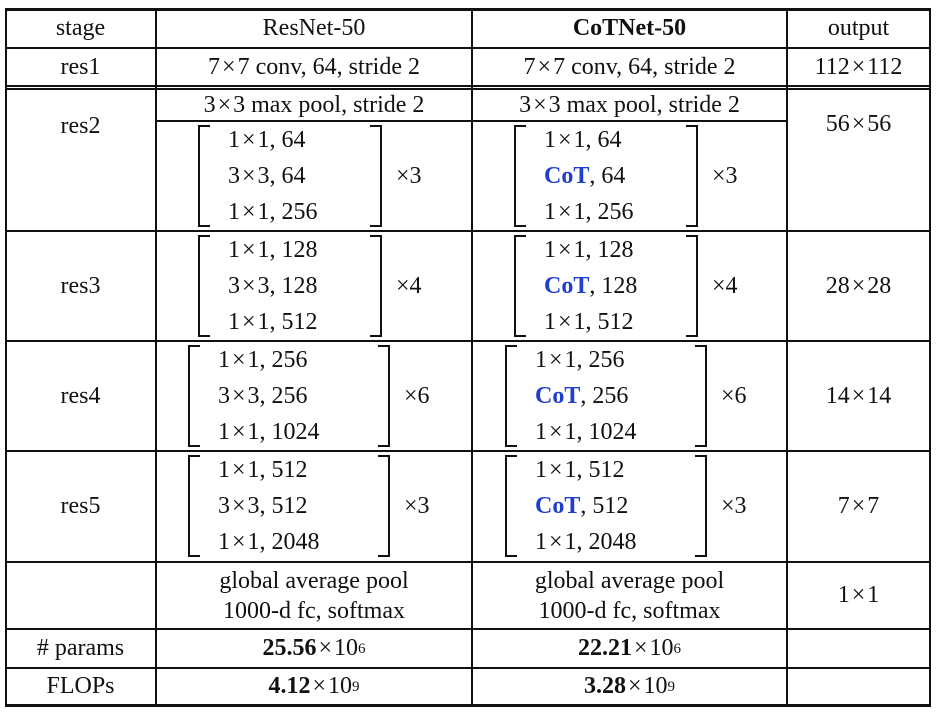 This screenshot has width=936, height=716. What do you see at coordinates (629, 104) in the screenshot?
I see `res2-cotnet-pool: 3 × 3 max pool, stride 2` at bounding box center [629, 104].